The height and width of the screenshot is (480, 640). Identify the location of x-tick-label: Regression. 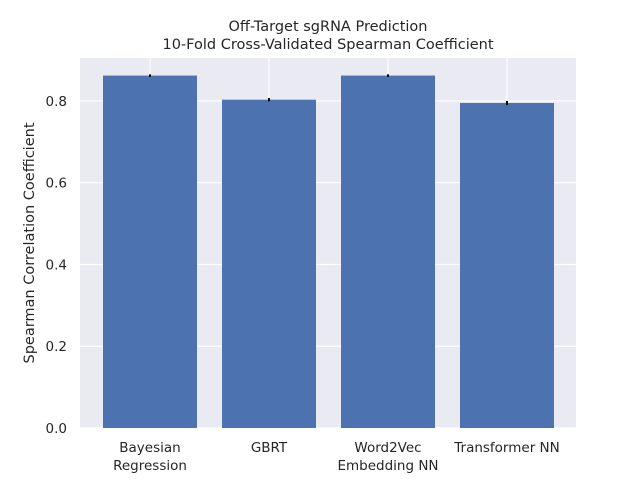
(150, 466).